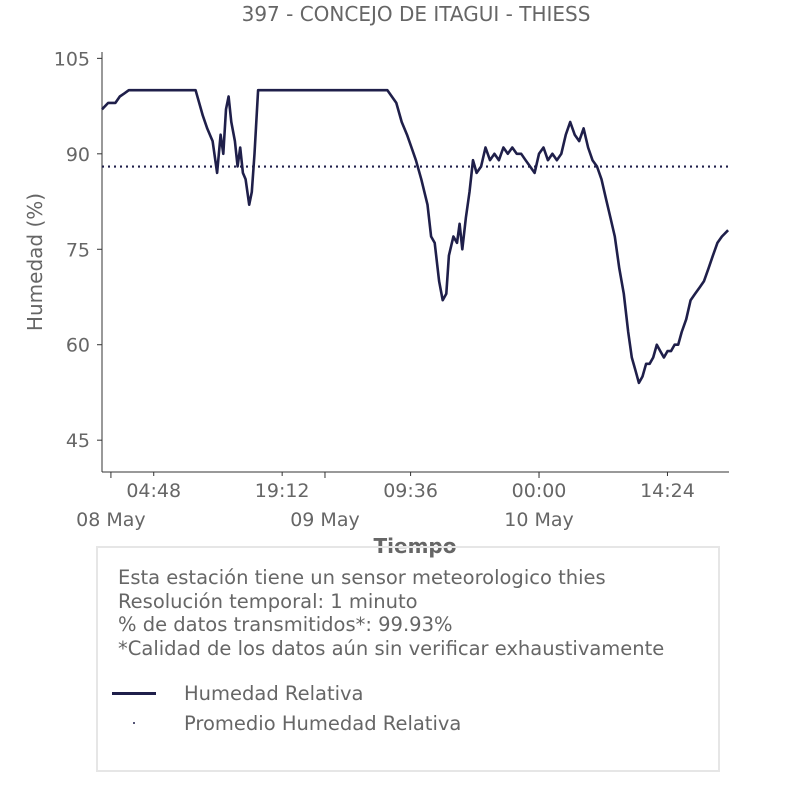  What do you see at coordinates (72, 59) in the screenshot?
I see `y-tick-label: 105` at bounding box center [72, 59].